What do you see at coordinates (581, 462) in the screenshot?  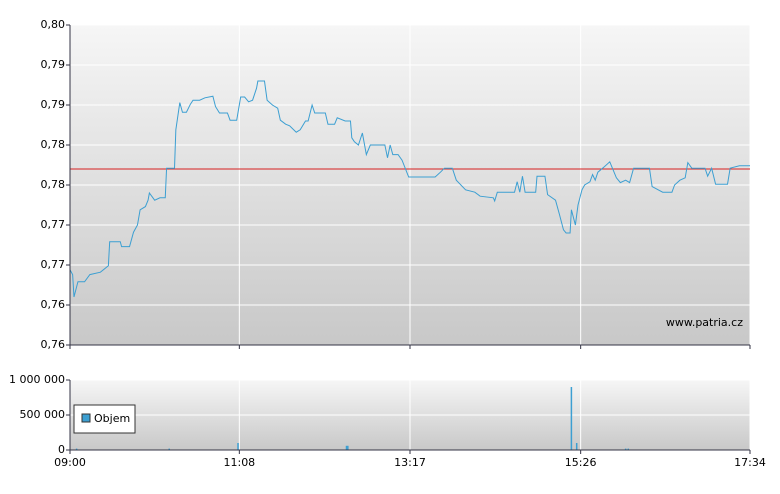 I see `x-tick-label: 15:26` at bounding box center [581, 462].